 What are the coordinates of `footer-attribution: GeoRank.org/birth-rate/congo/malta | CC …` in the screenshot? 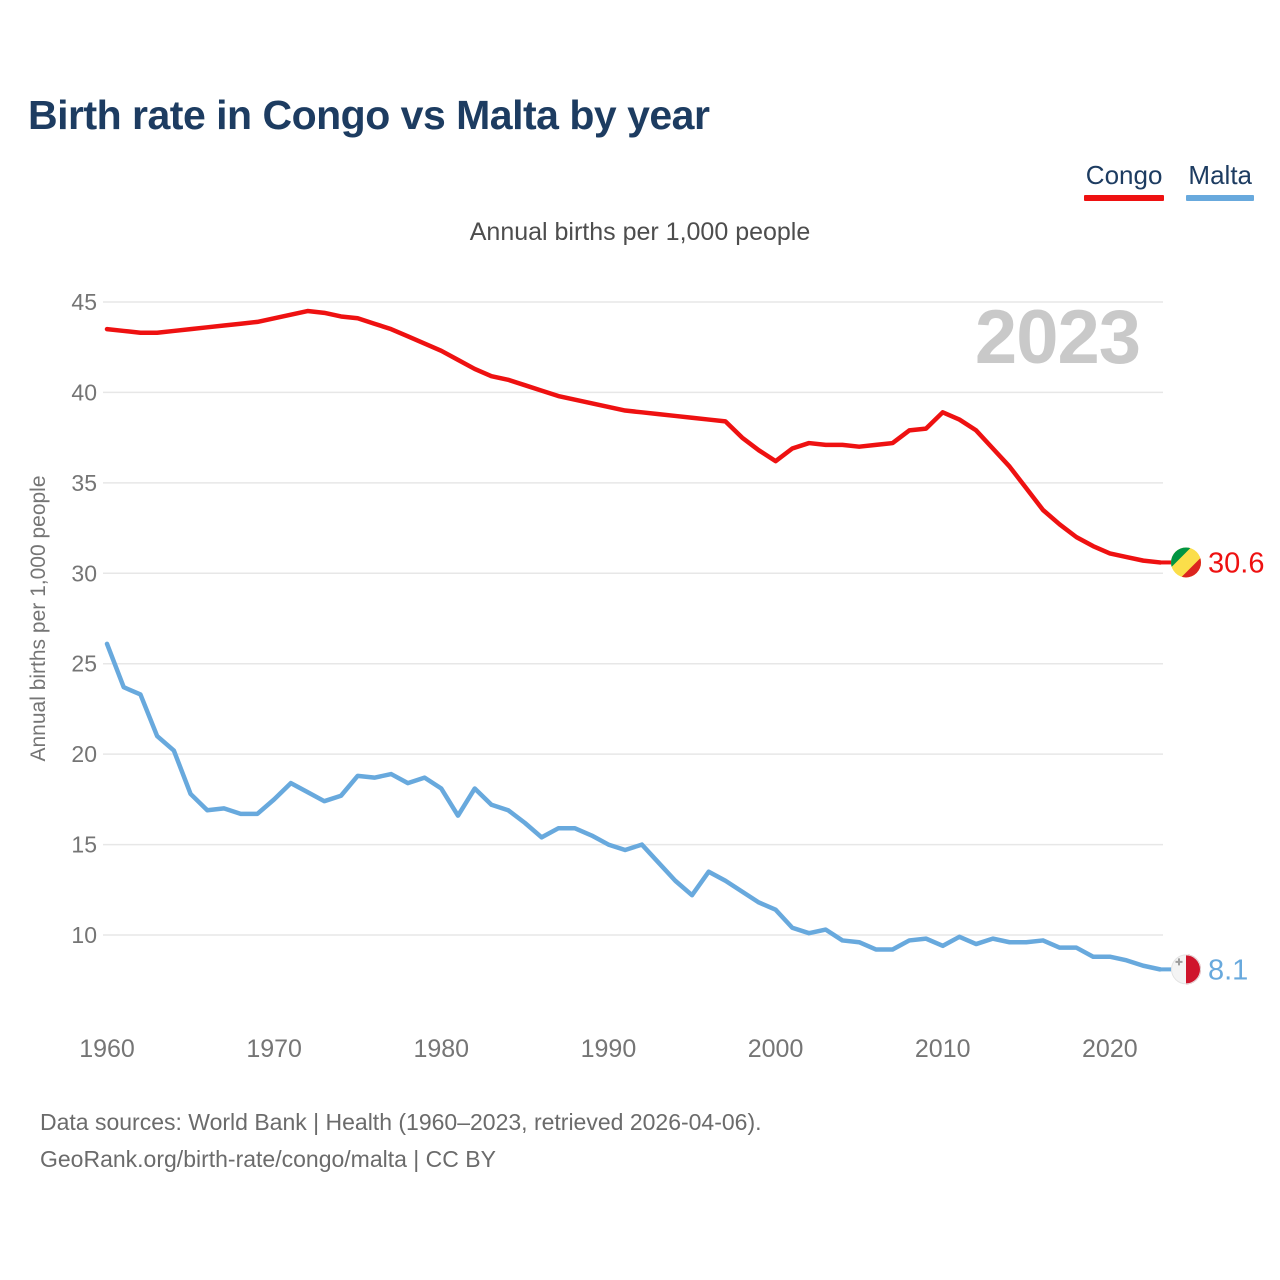 It's located at (268, 1159).